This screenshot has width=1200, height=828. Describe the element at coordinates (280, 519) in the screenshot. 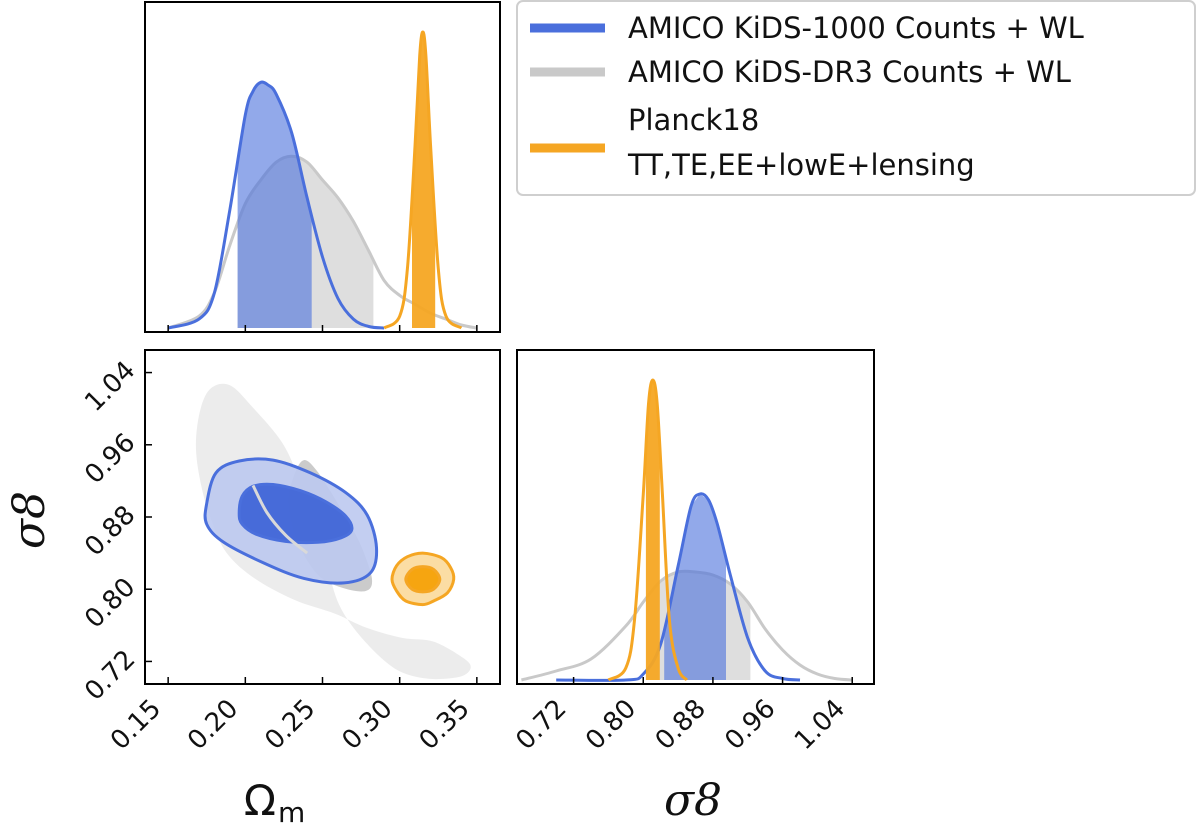

I see `kidsdr3-ridge-line` at that location.